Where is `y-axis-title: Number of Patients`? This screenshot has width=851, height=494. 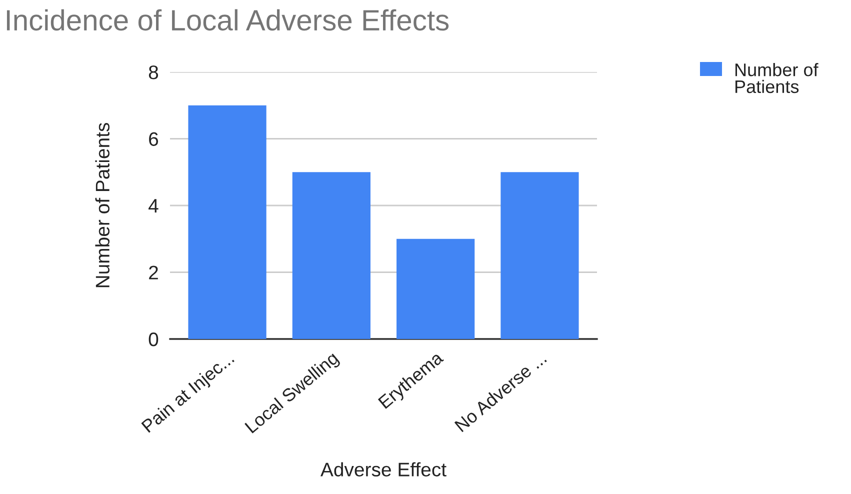
y-axis-title: Number of Patients is located at coordinates (102, 205).